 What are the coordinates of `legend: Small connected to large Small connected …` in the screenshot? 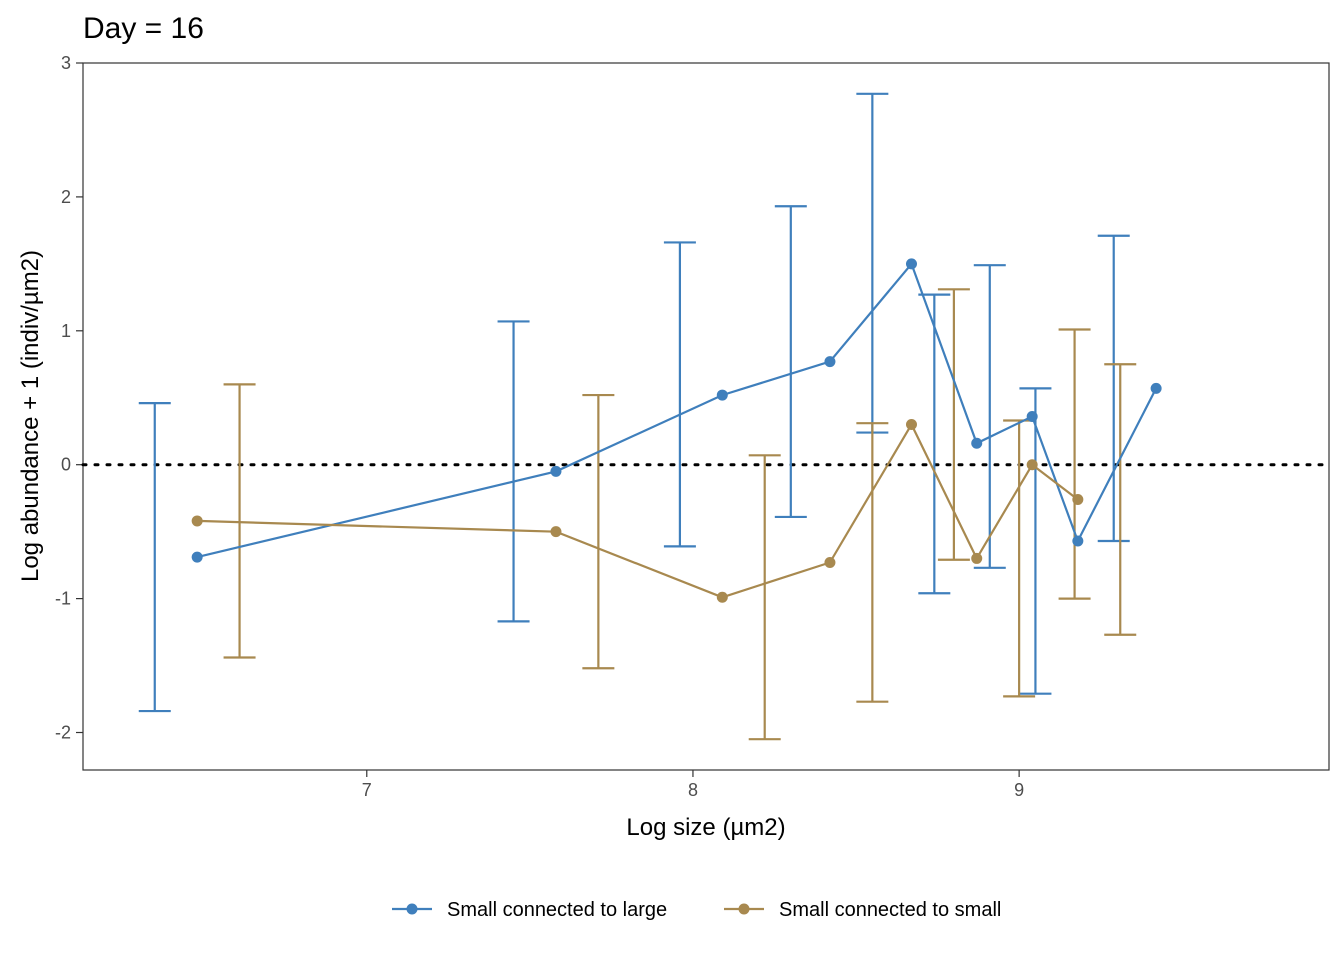 It's located at (696, 910).